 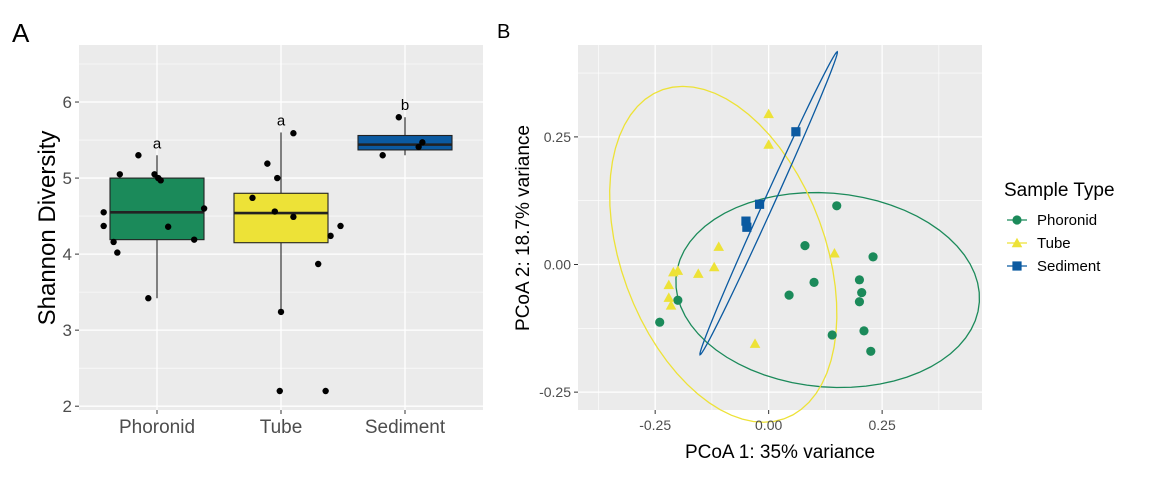 I want to click on y-axis-title-b: PCoA 2: 18.7% variance, so click(x=523, y=228).